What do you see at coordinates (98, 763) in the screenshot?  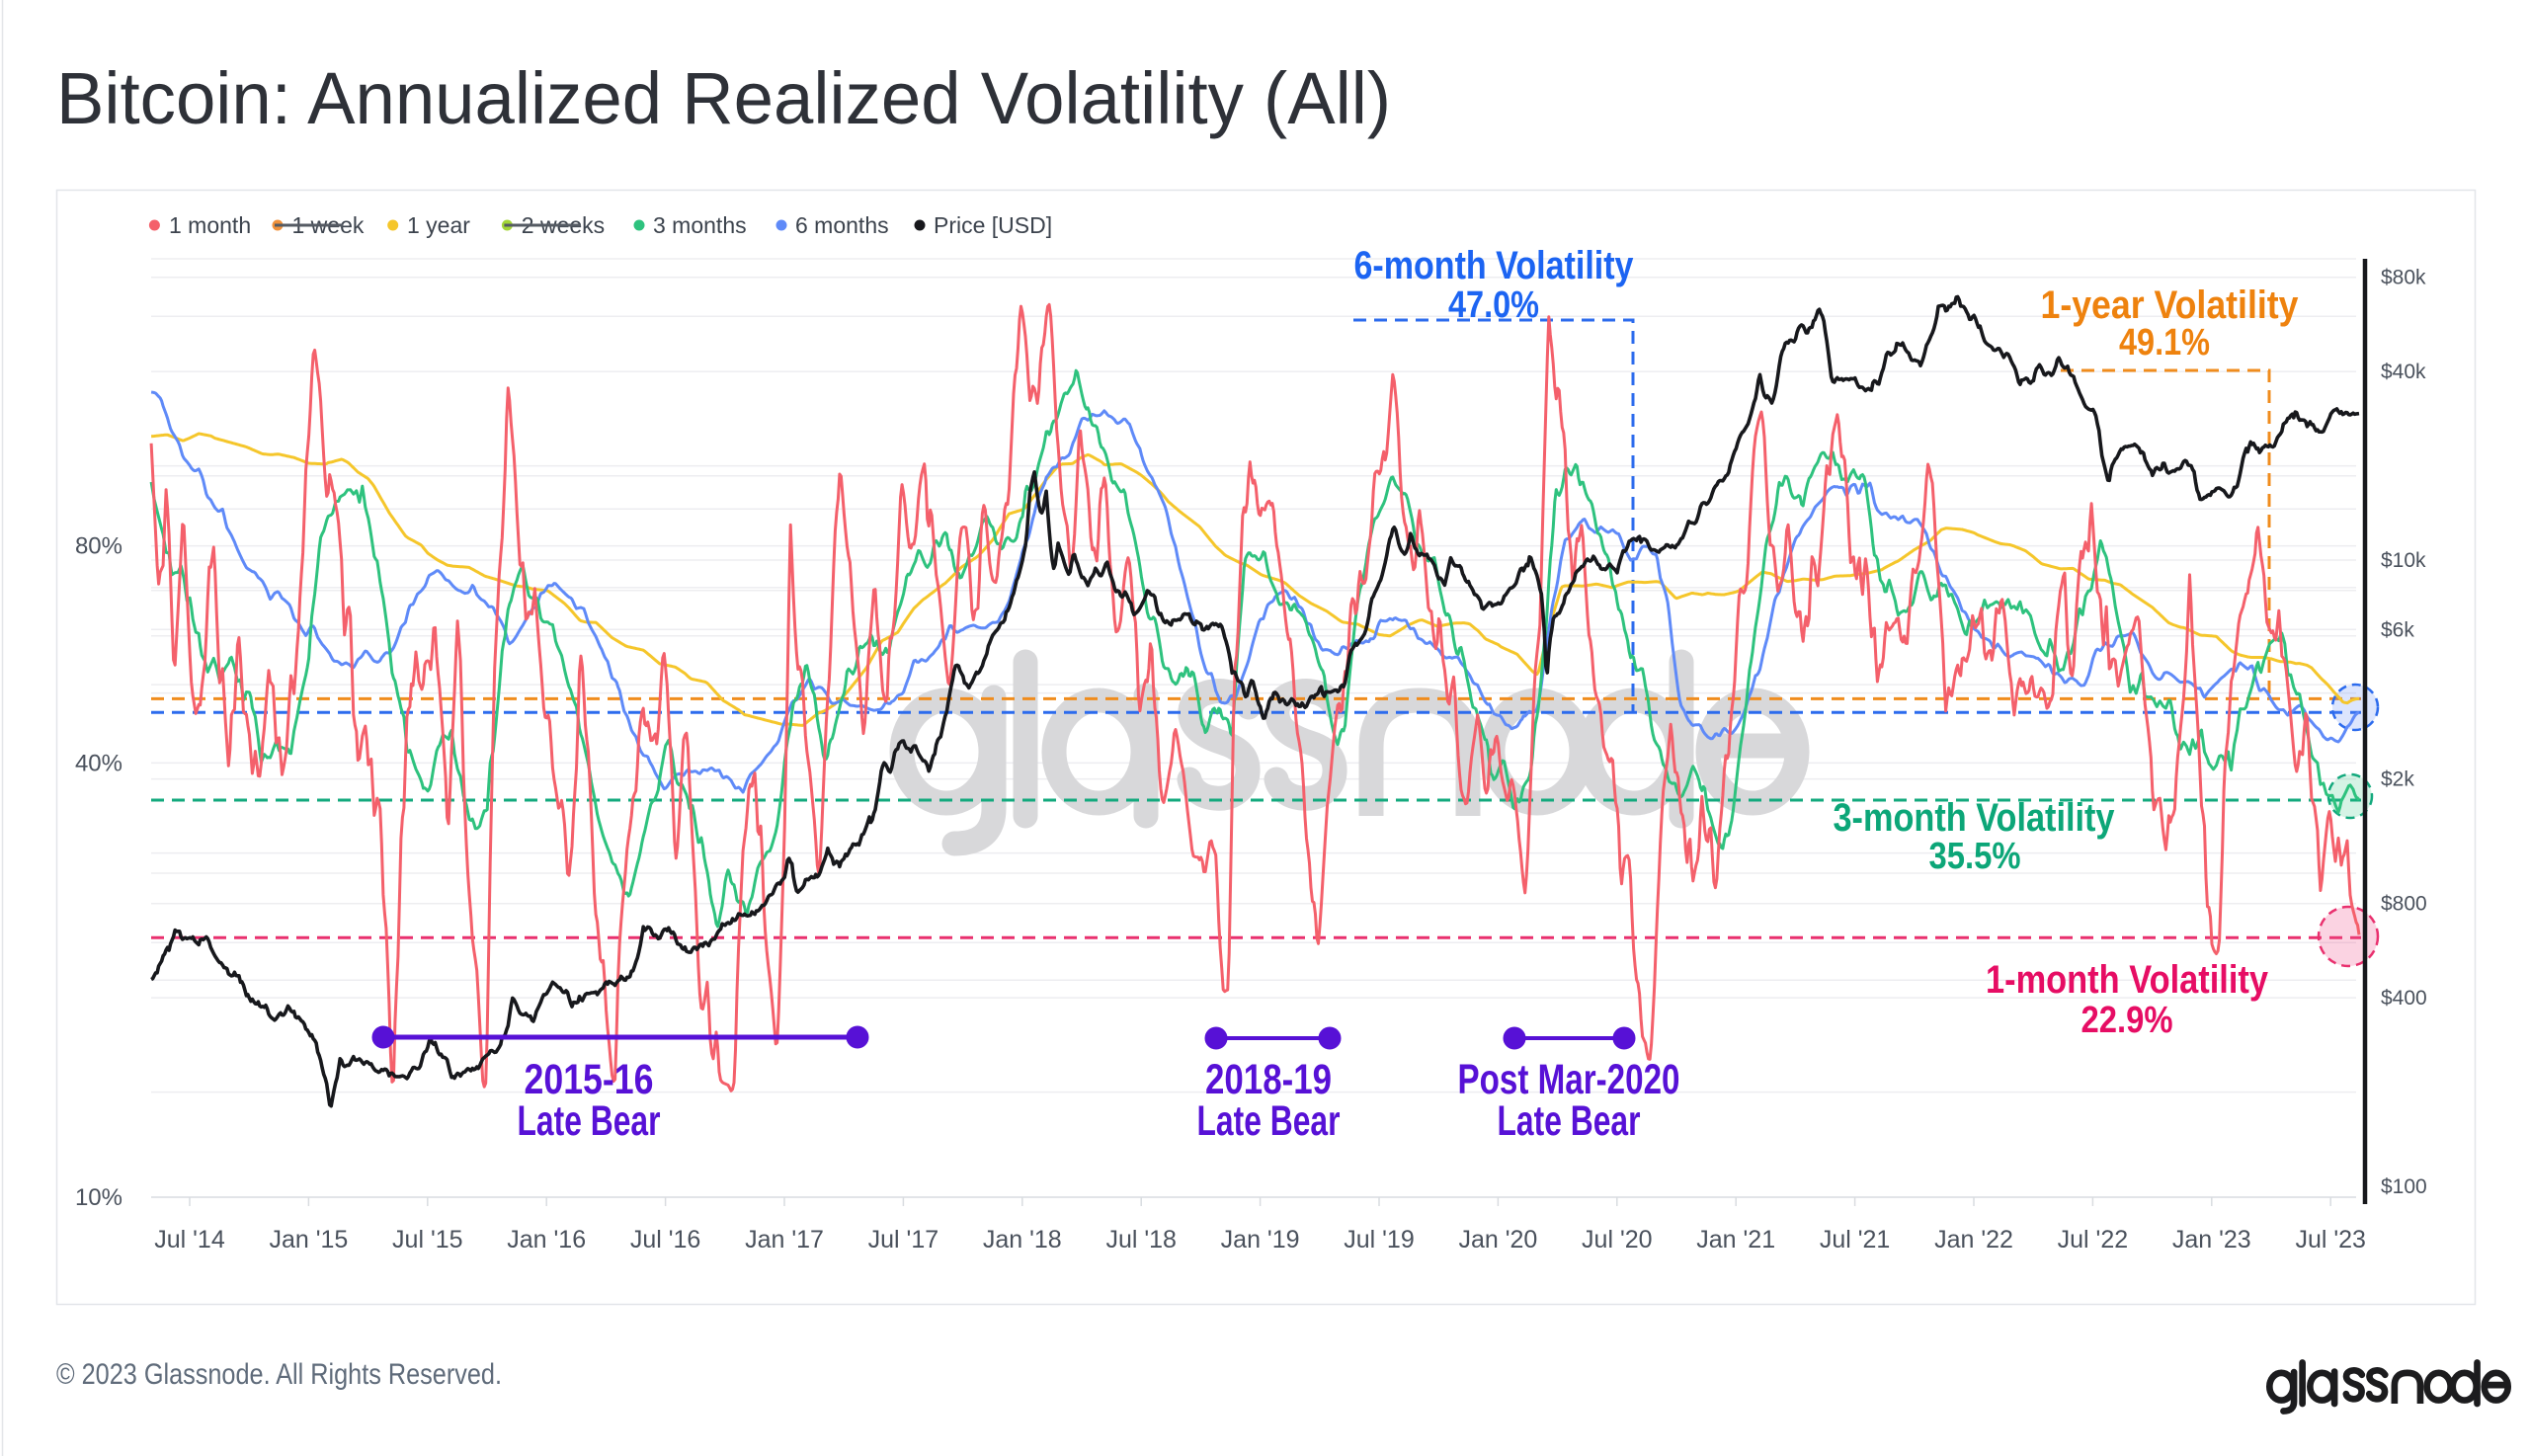 I see `svg-text: 40%` at bounding box center [98, 763].